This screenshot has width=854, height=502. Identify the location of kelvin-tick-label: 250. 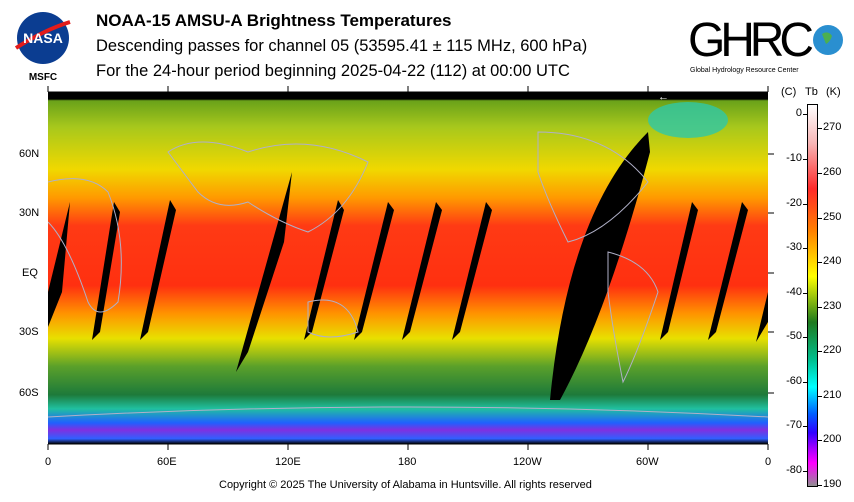
(832, 216).